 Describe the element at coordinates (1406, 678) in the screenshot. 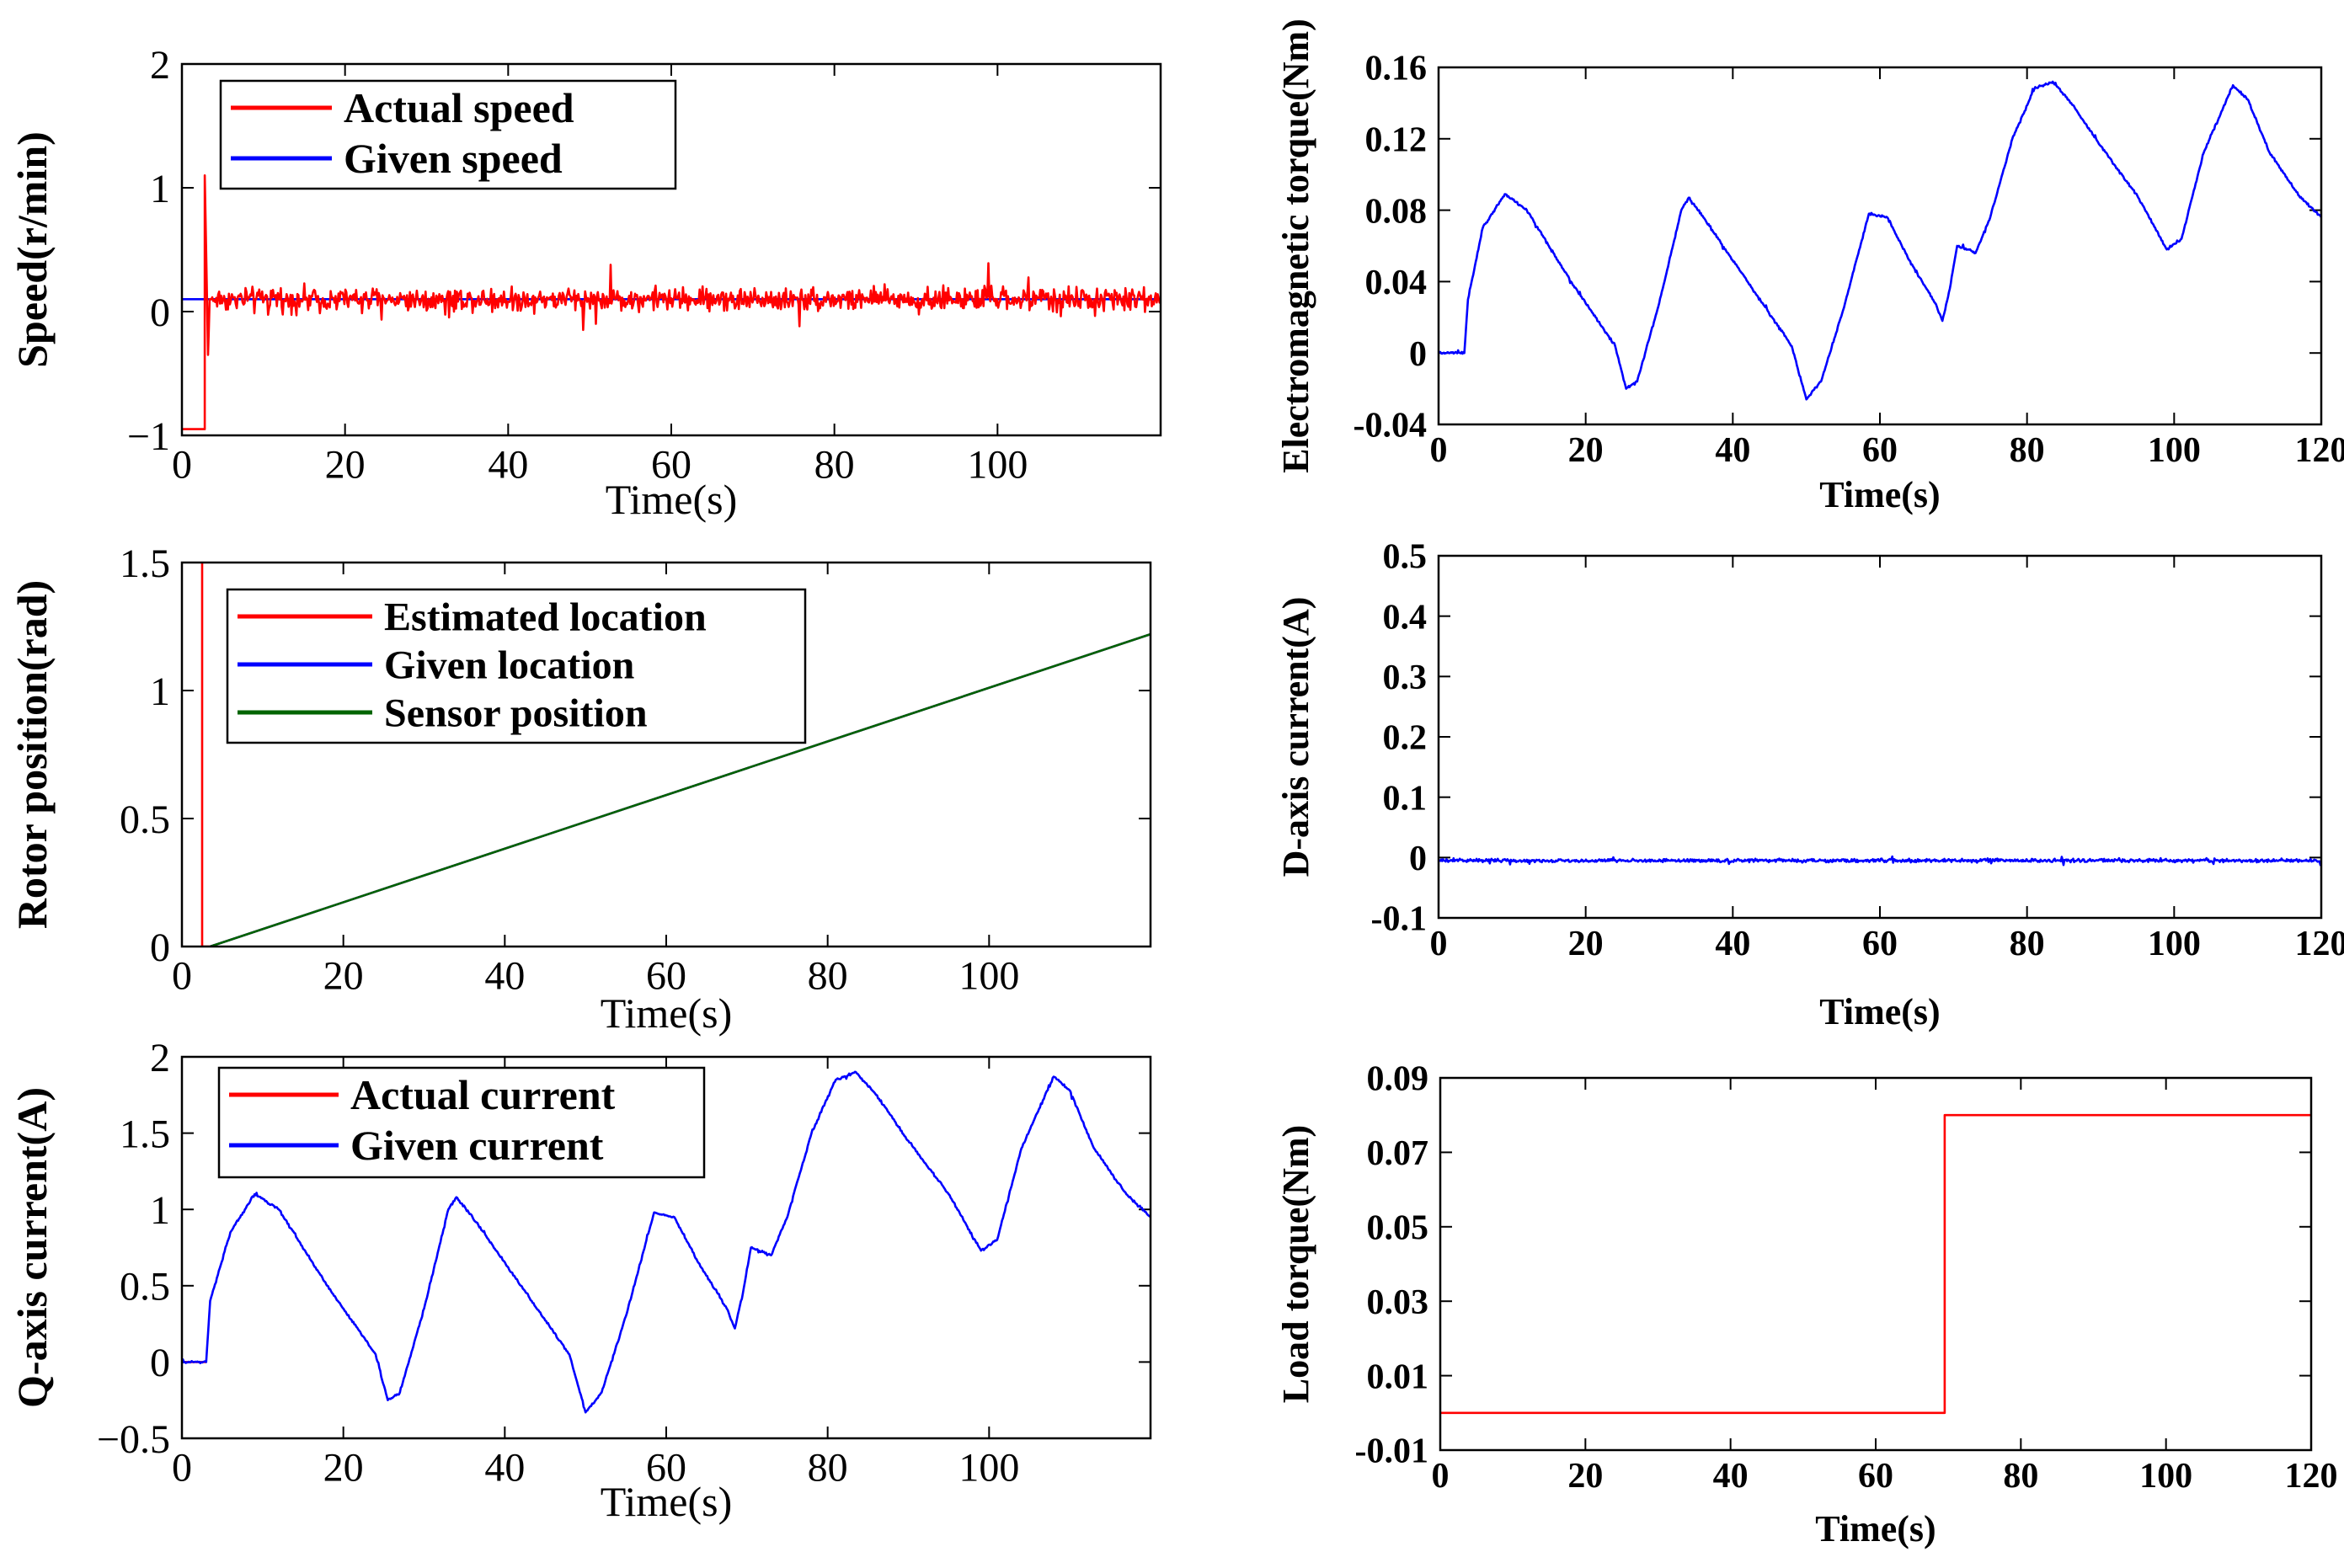

I see `y-tick-label: 0.3` at that location.